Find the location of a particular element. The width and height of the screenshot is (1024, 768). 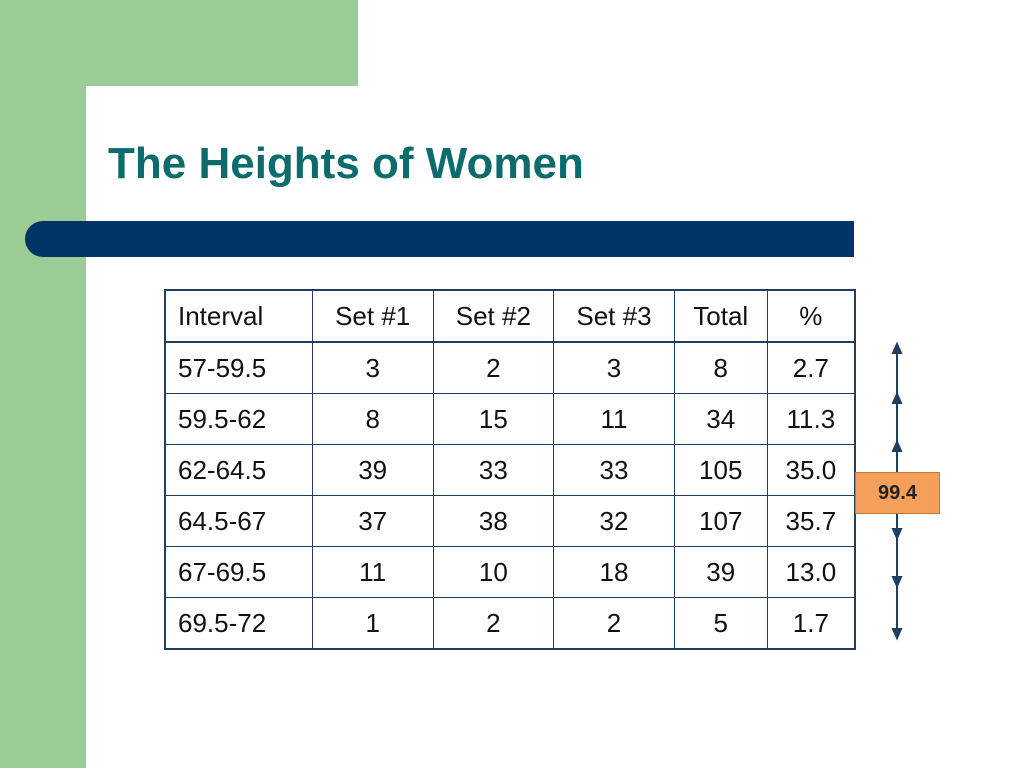

cell-total: 5 is located at coordinates (720, 623).